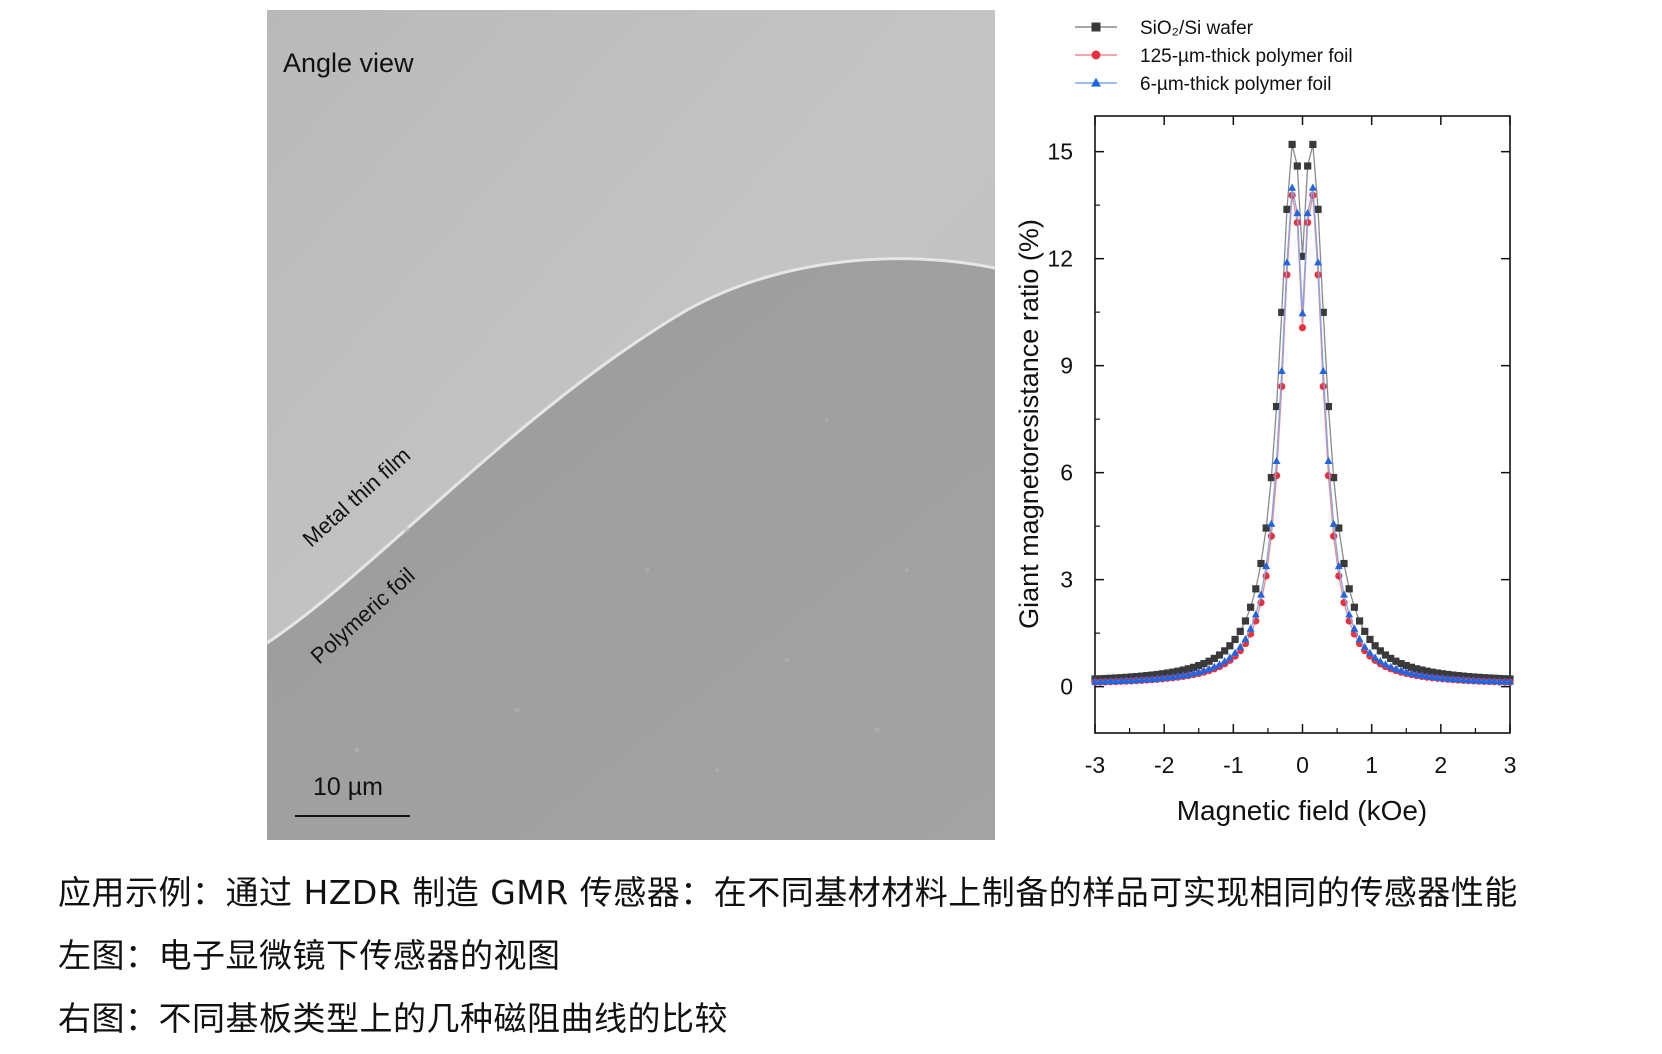 The image size is (1662, 1054). Describe the element at coordinates (1066, 687) in the screenshot. I see `y-tick-label: 0` at that location.